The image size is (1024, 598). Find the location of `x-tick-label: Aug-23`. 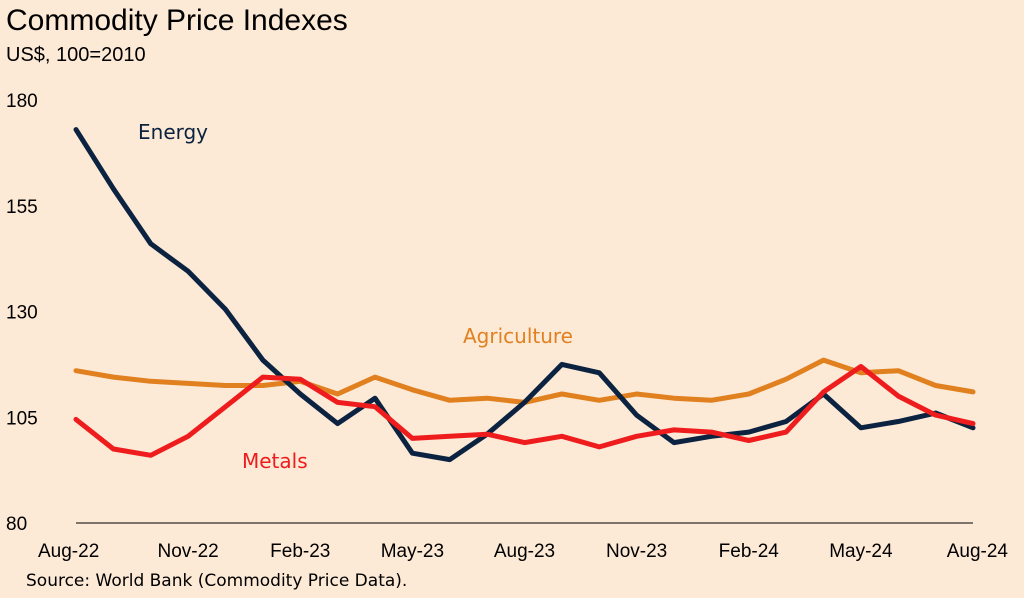

x-tick-label: Aug-23 is located at coordinates (524, 551).